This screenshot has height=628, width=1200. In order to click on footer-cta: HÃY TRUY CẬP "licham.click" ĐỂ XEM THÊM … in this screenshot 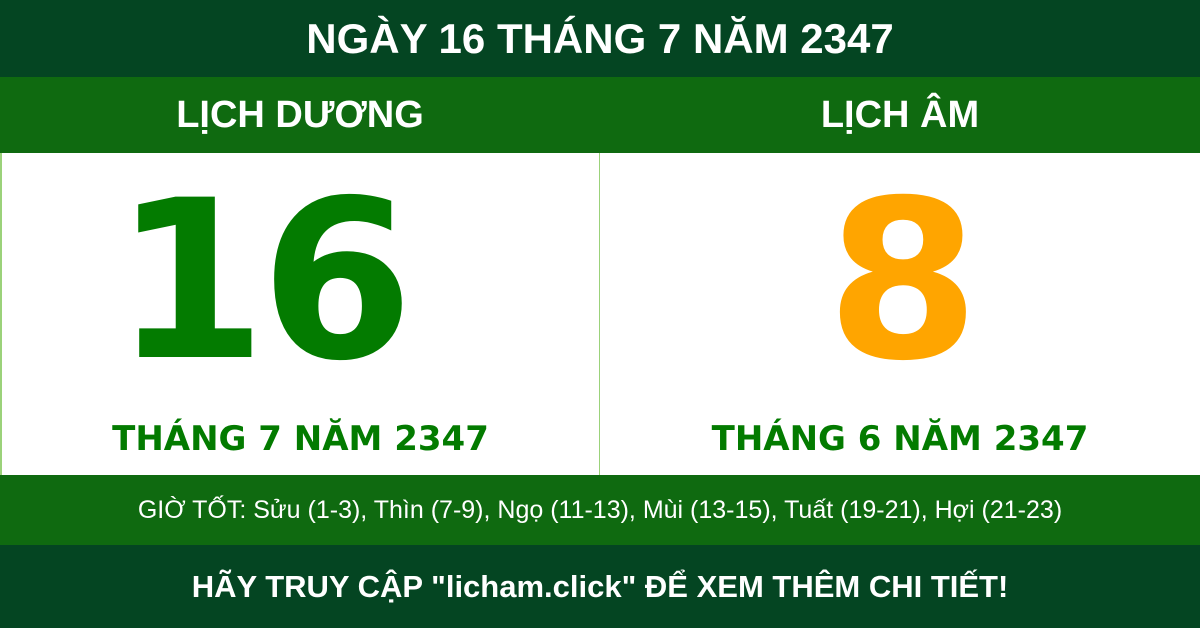, I will do `click(600, 586)`.